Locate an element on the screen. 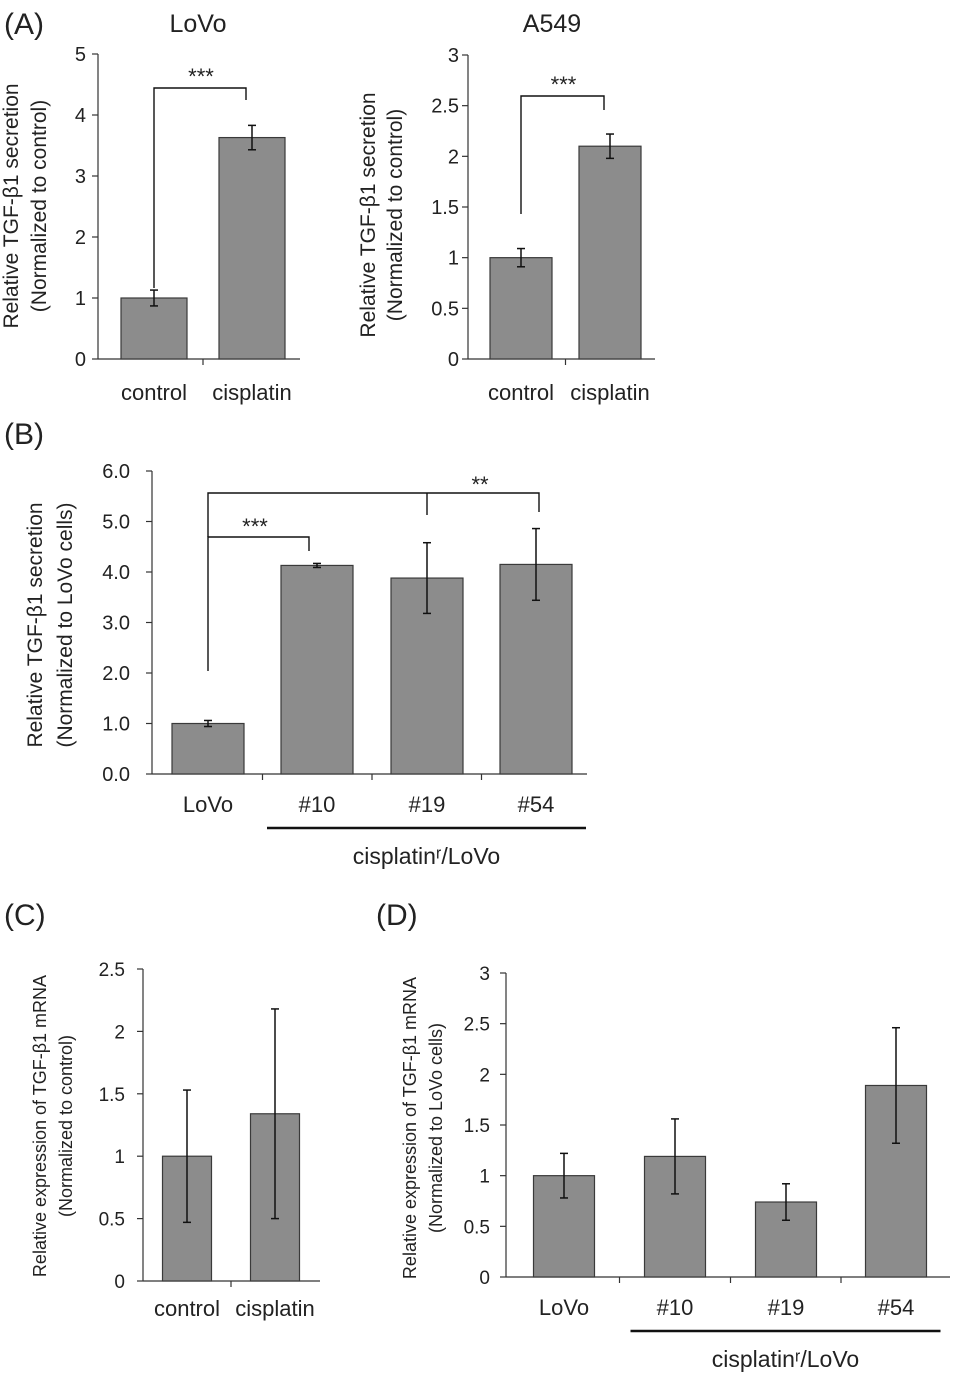 The width and height of the screenshot is (975, 1373). chart-title: LoVo is located at coordinates (197, 24).